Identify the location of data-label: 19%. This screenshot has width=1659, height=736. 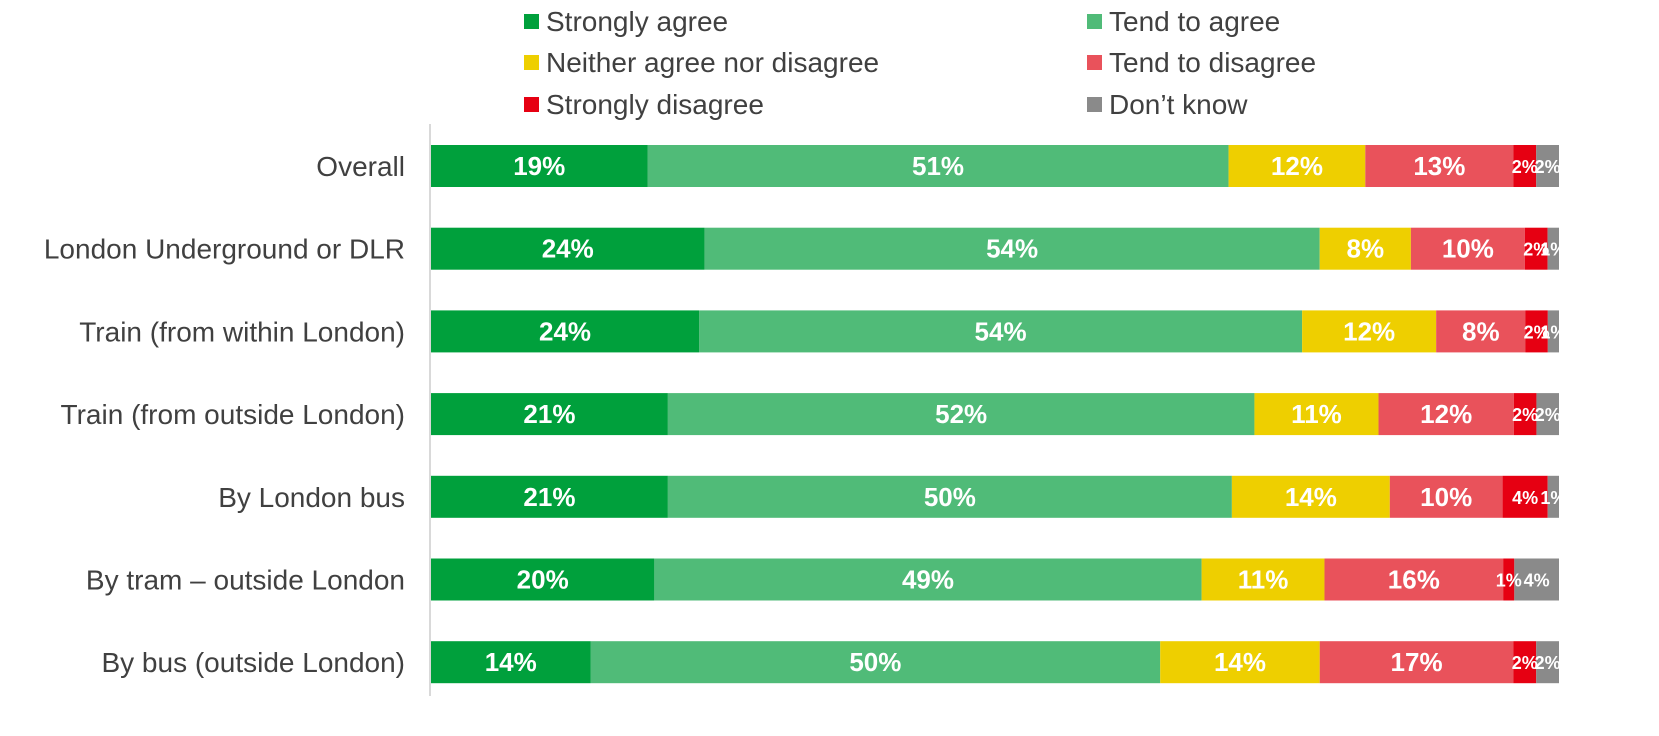
(539, 166).